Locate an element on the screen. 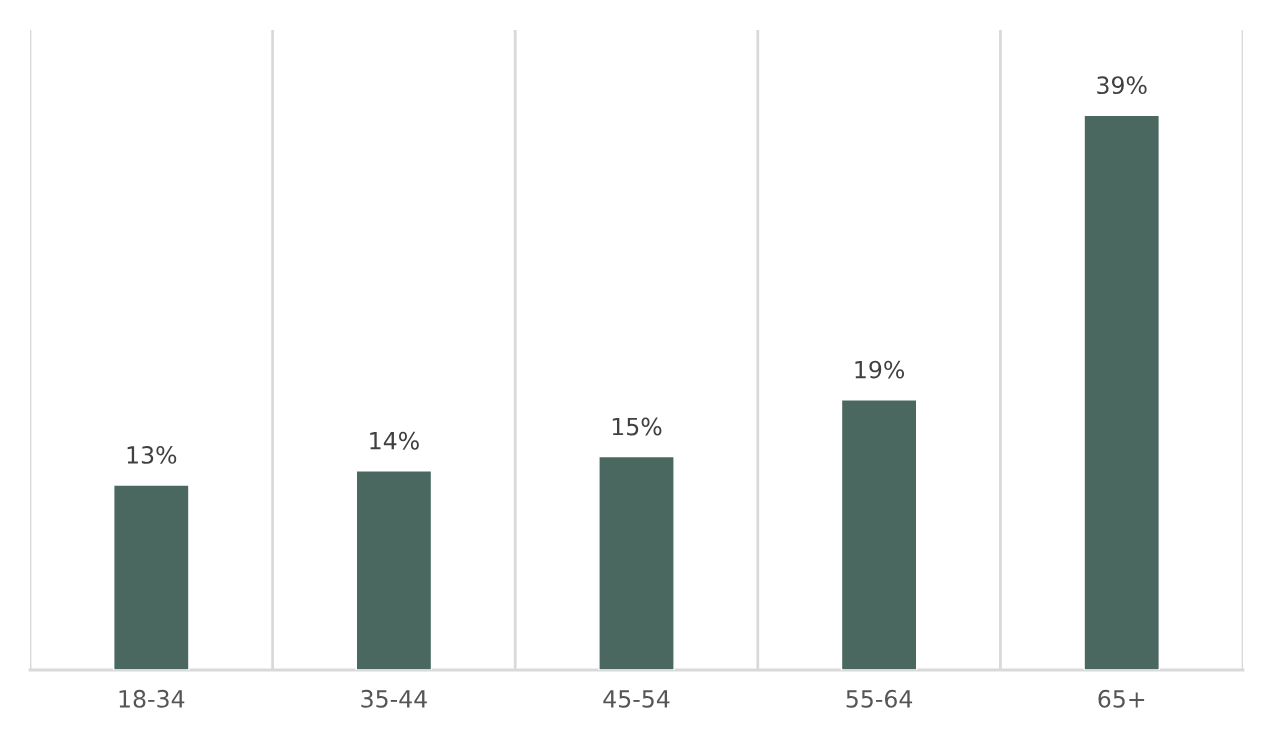 Image resolution: width=1268 pixels, height=740 pixels. data-label: 13% is located at coordinates (152, 455).